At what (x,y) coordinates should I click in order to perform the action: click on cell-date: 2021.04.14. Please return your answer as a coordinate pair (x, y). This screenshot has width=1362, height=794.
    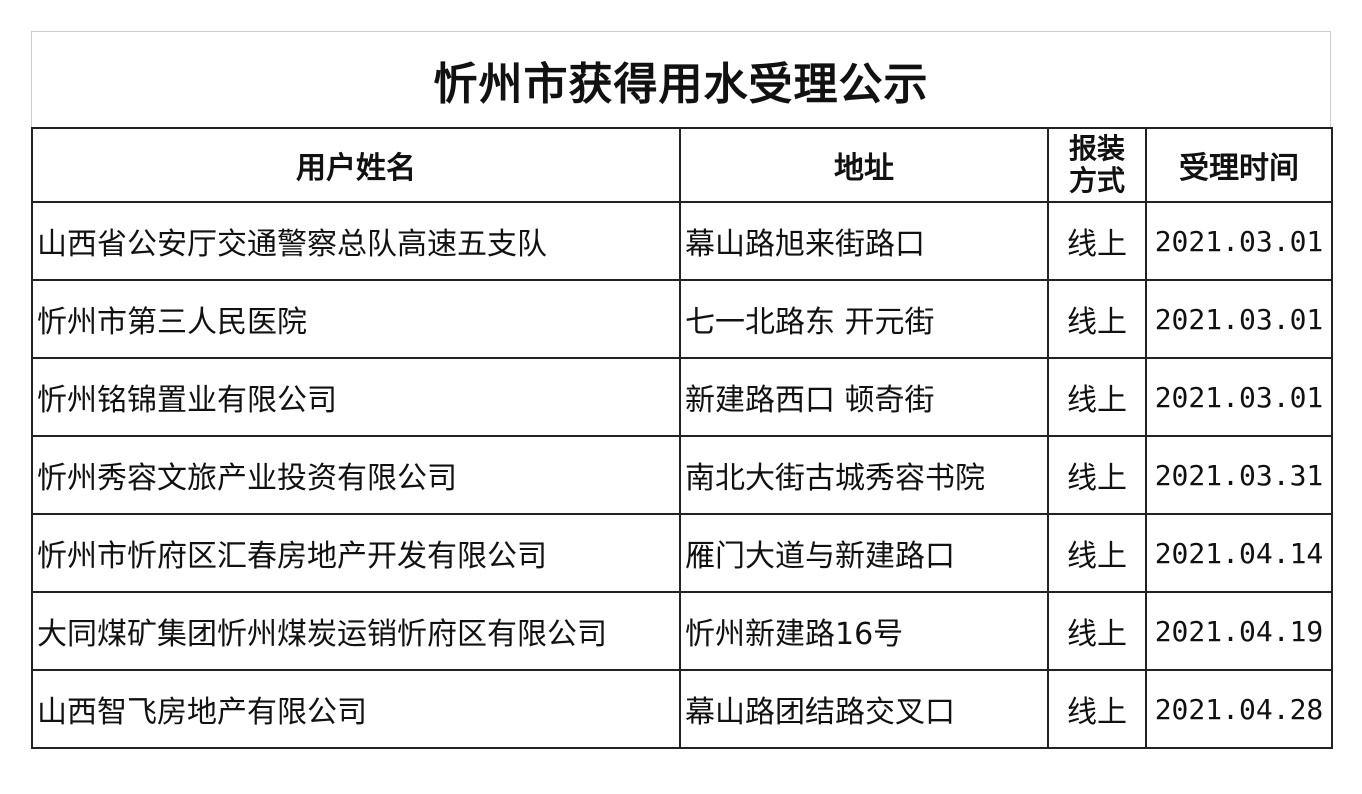
    Looking at the image, I should click on (1239, 553).